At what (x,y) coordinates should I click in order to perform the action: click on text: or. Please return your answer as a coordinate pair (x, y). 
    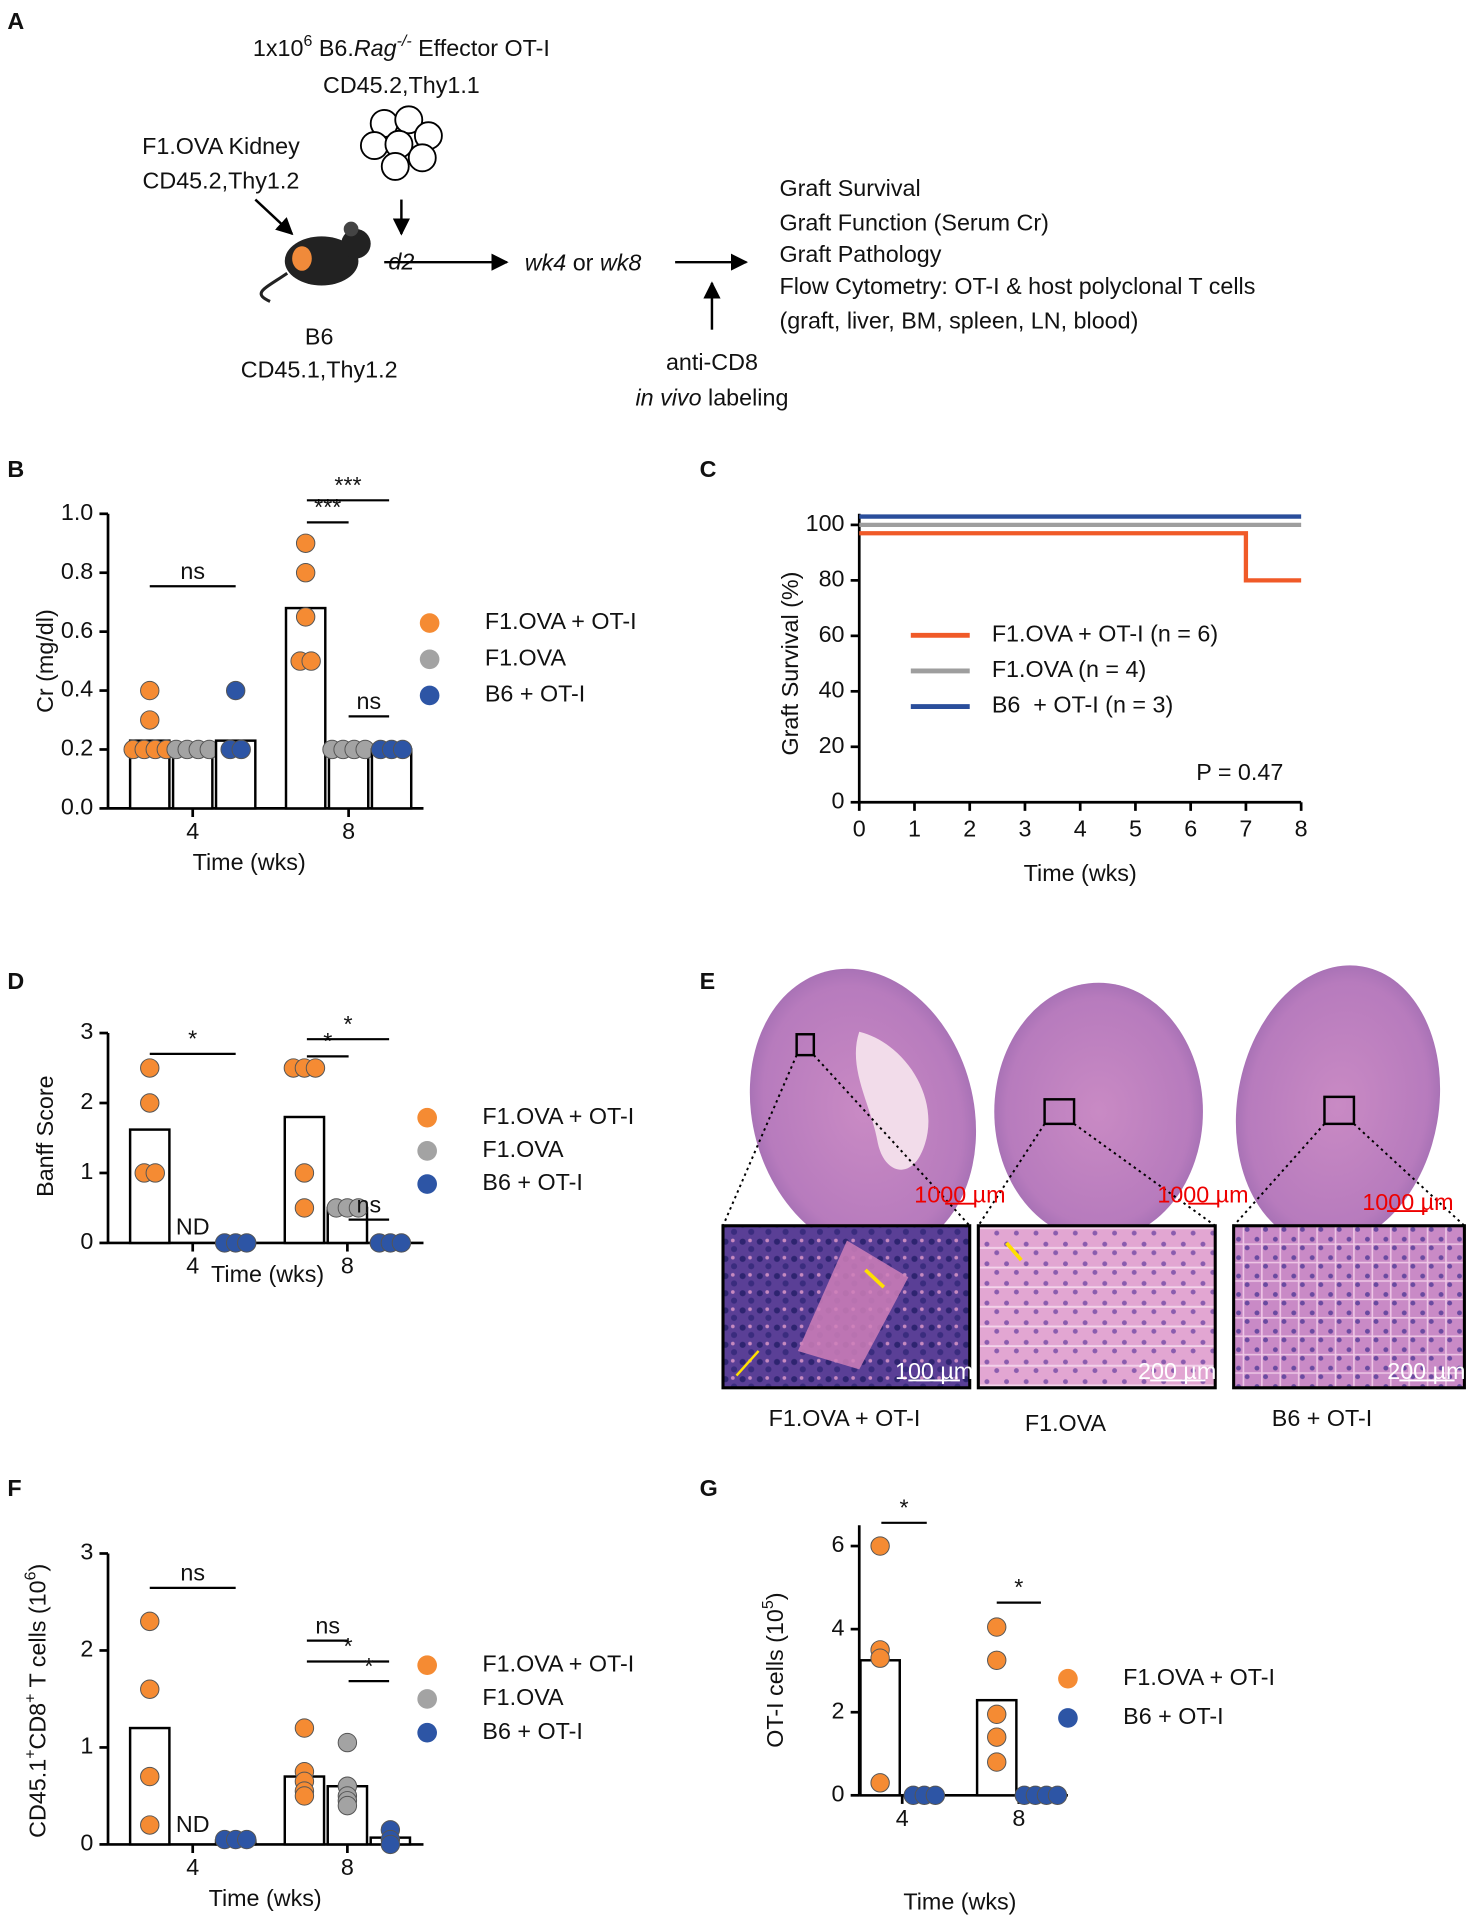
    Looking at the image, I should click on (583, 263).